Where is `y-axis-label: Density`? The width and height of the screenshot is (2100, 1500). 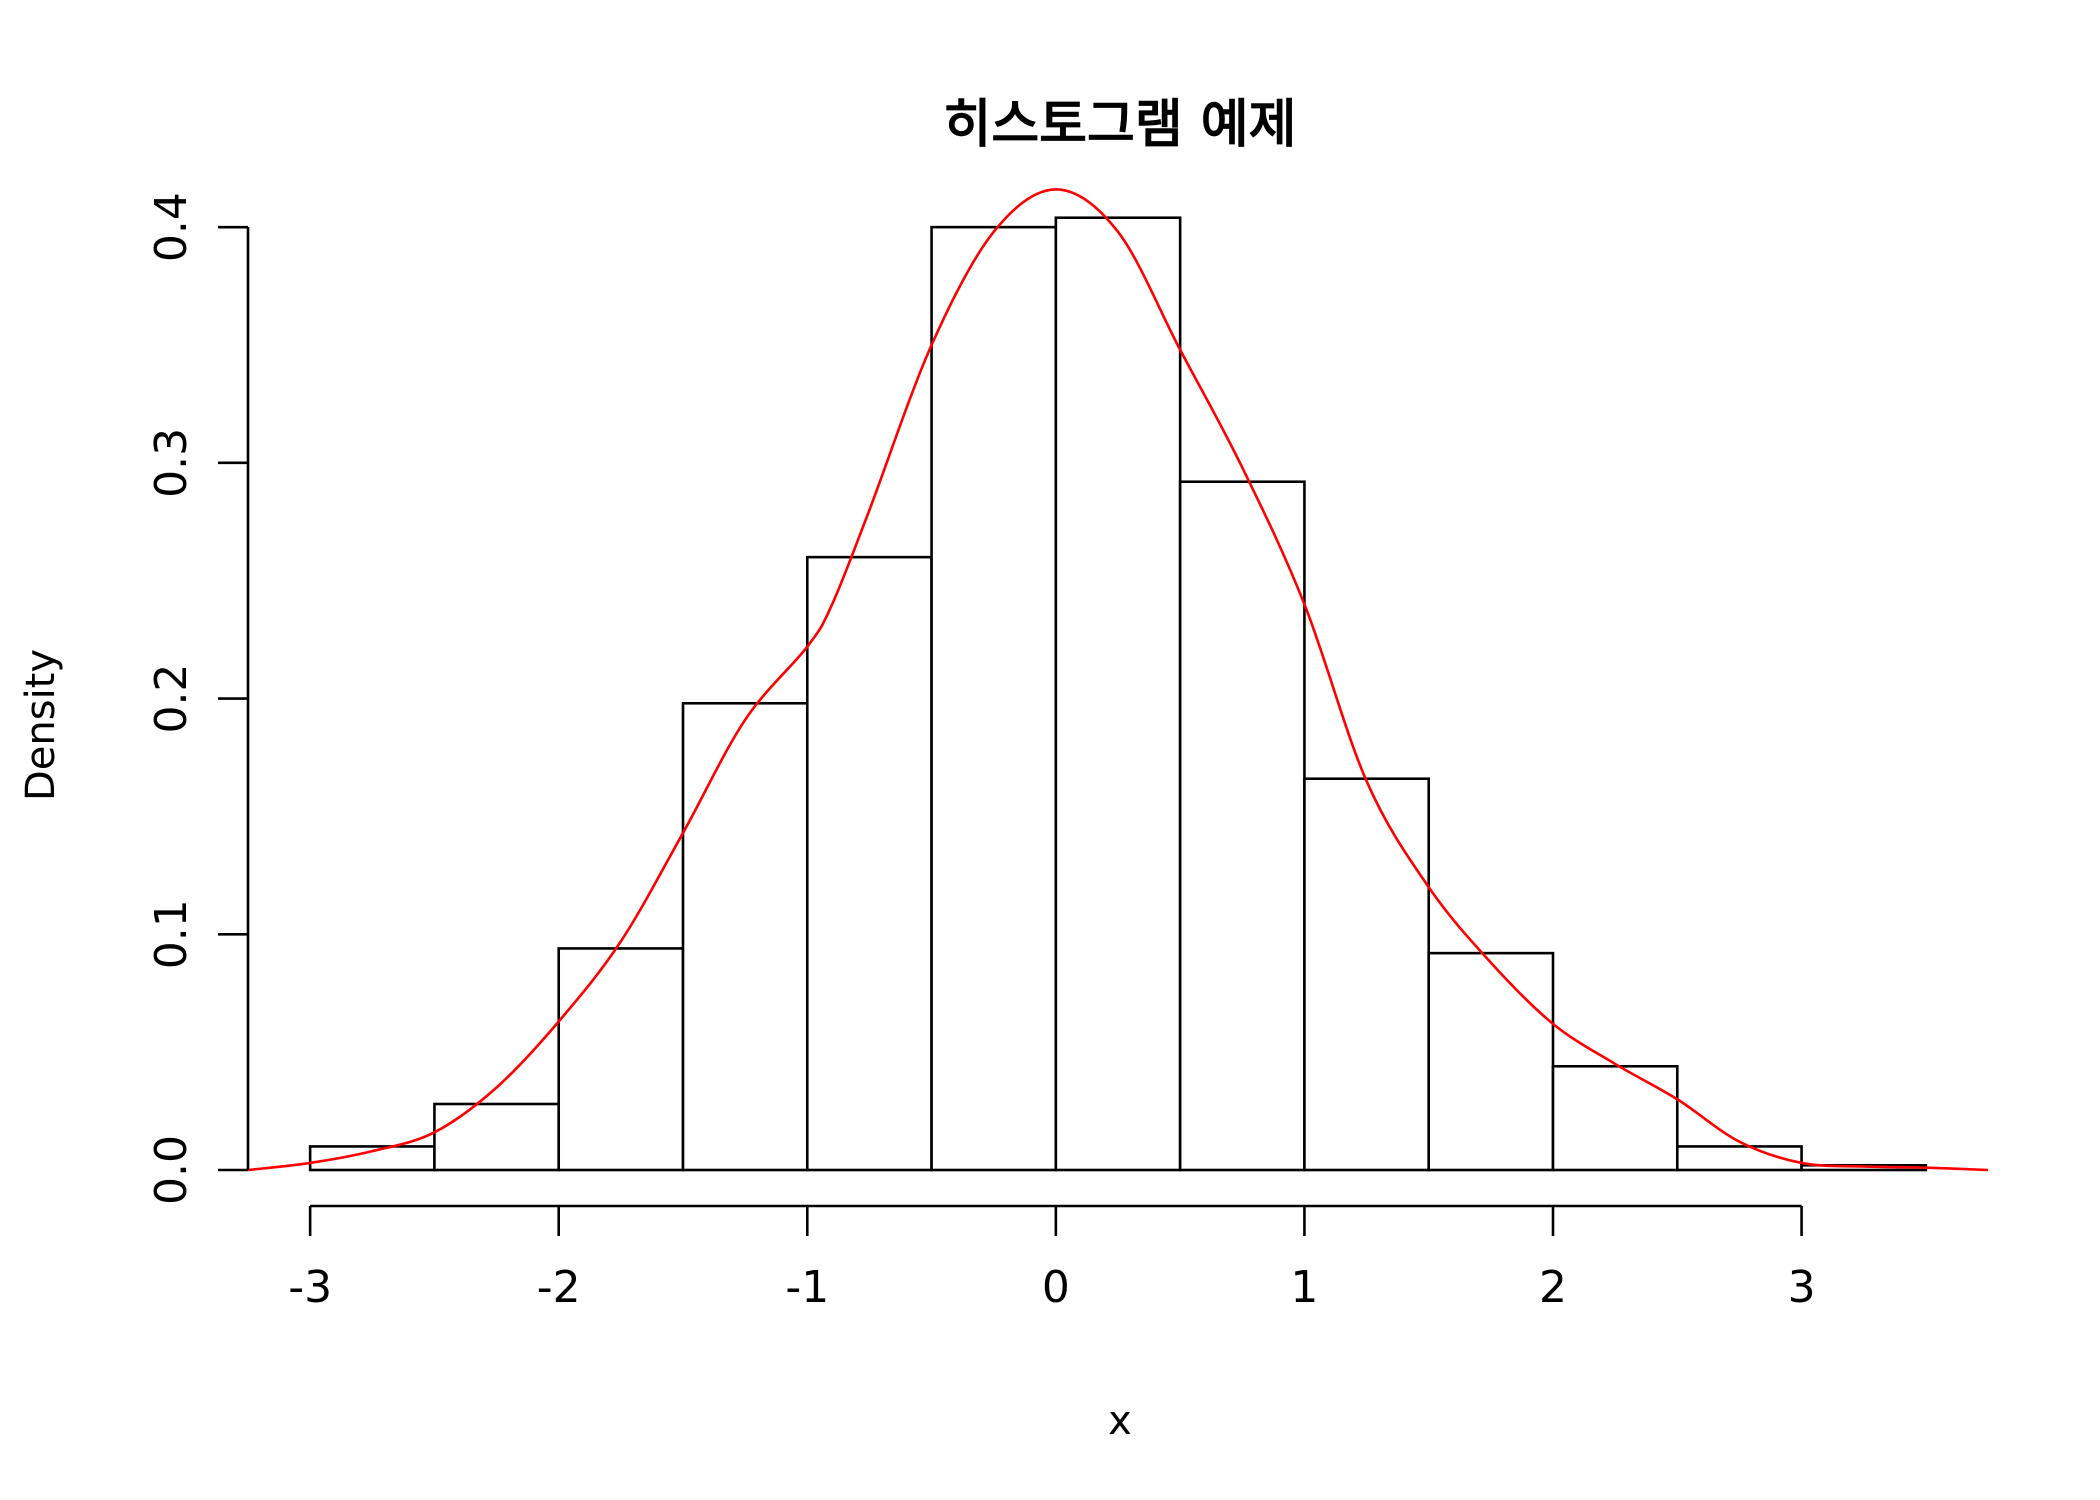
y-axis-label: Density is located at coordinates (41, 725).